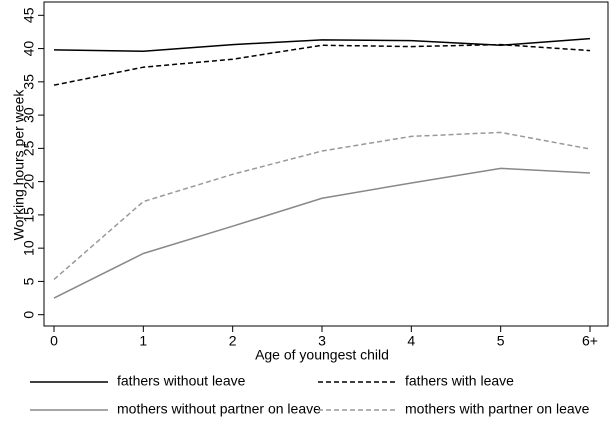 Image resolution: width=616 pixels, height=422 pixels. I want to click on legend-label: mothers without partner on leave, so click(219, 409).